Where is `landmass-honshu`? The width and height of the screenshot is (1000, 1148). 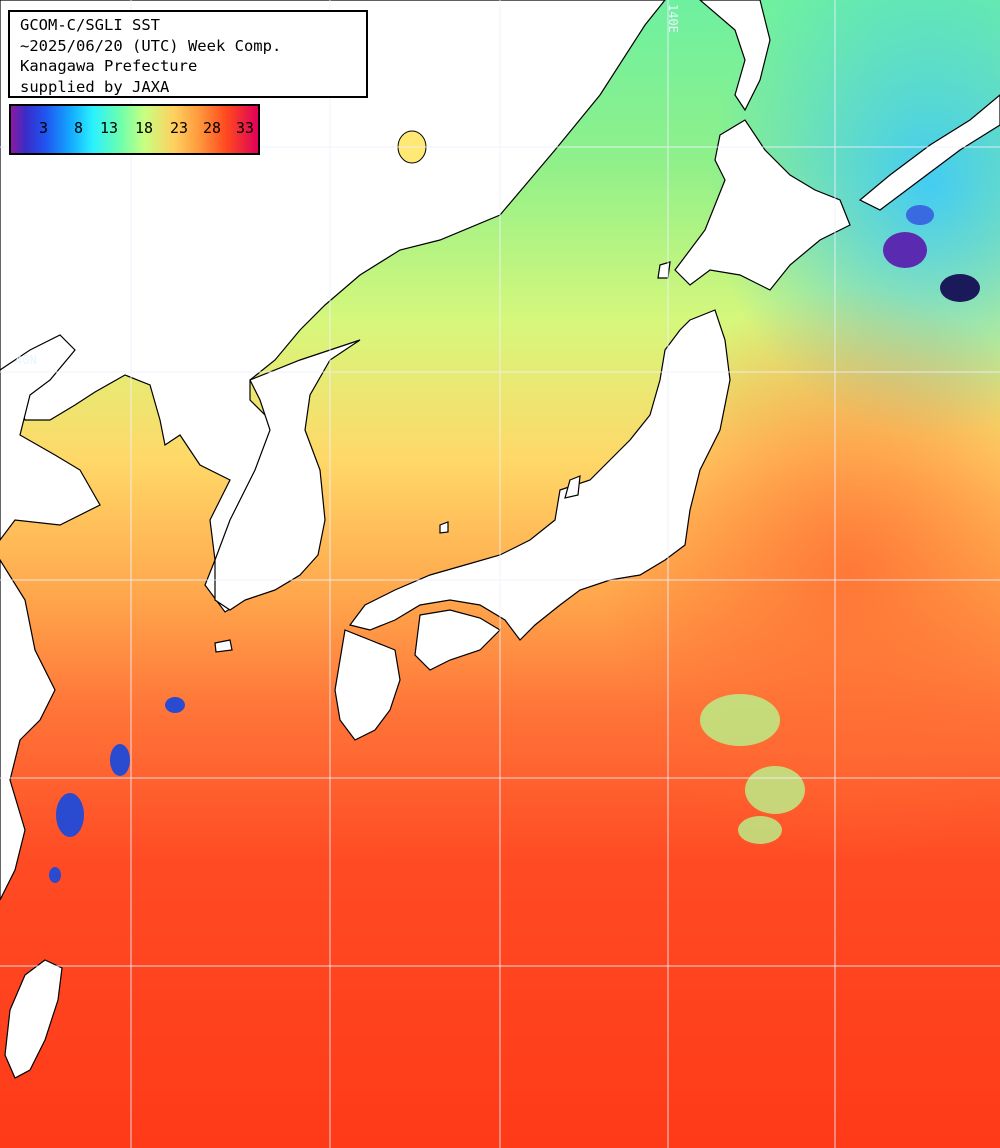 landmass-honshu is located at coordinates (539, 475).